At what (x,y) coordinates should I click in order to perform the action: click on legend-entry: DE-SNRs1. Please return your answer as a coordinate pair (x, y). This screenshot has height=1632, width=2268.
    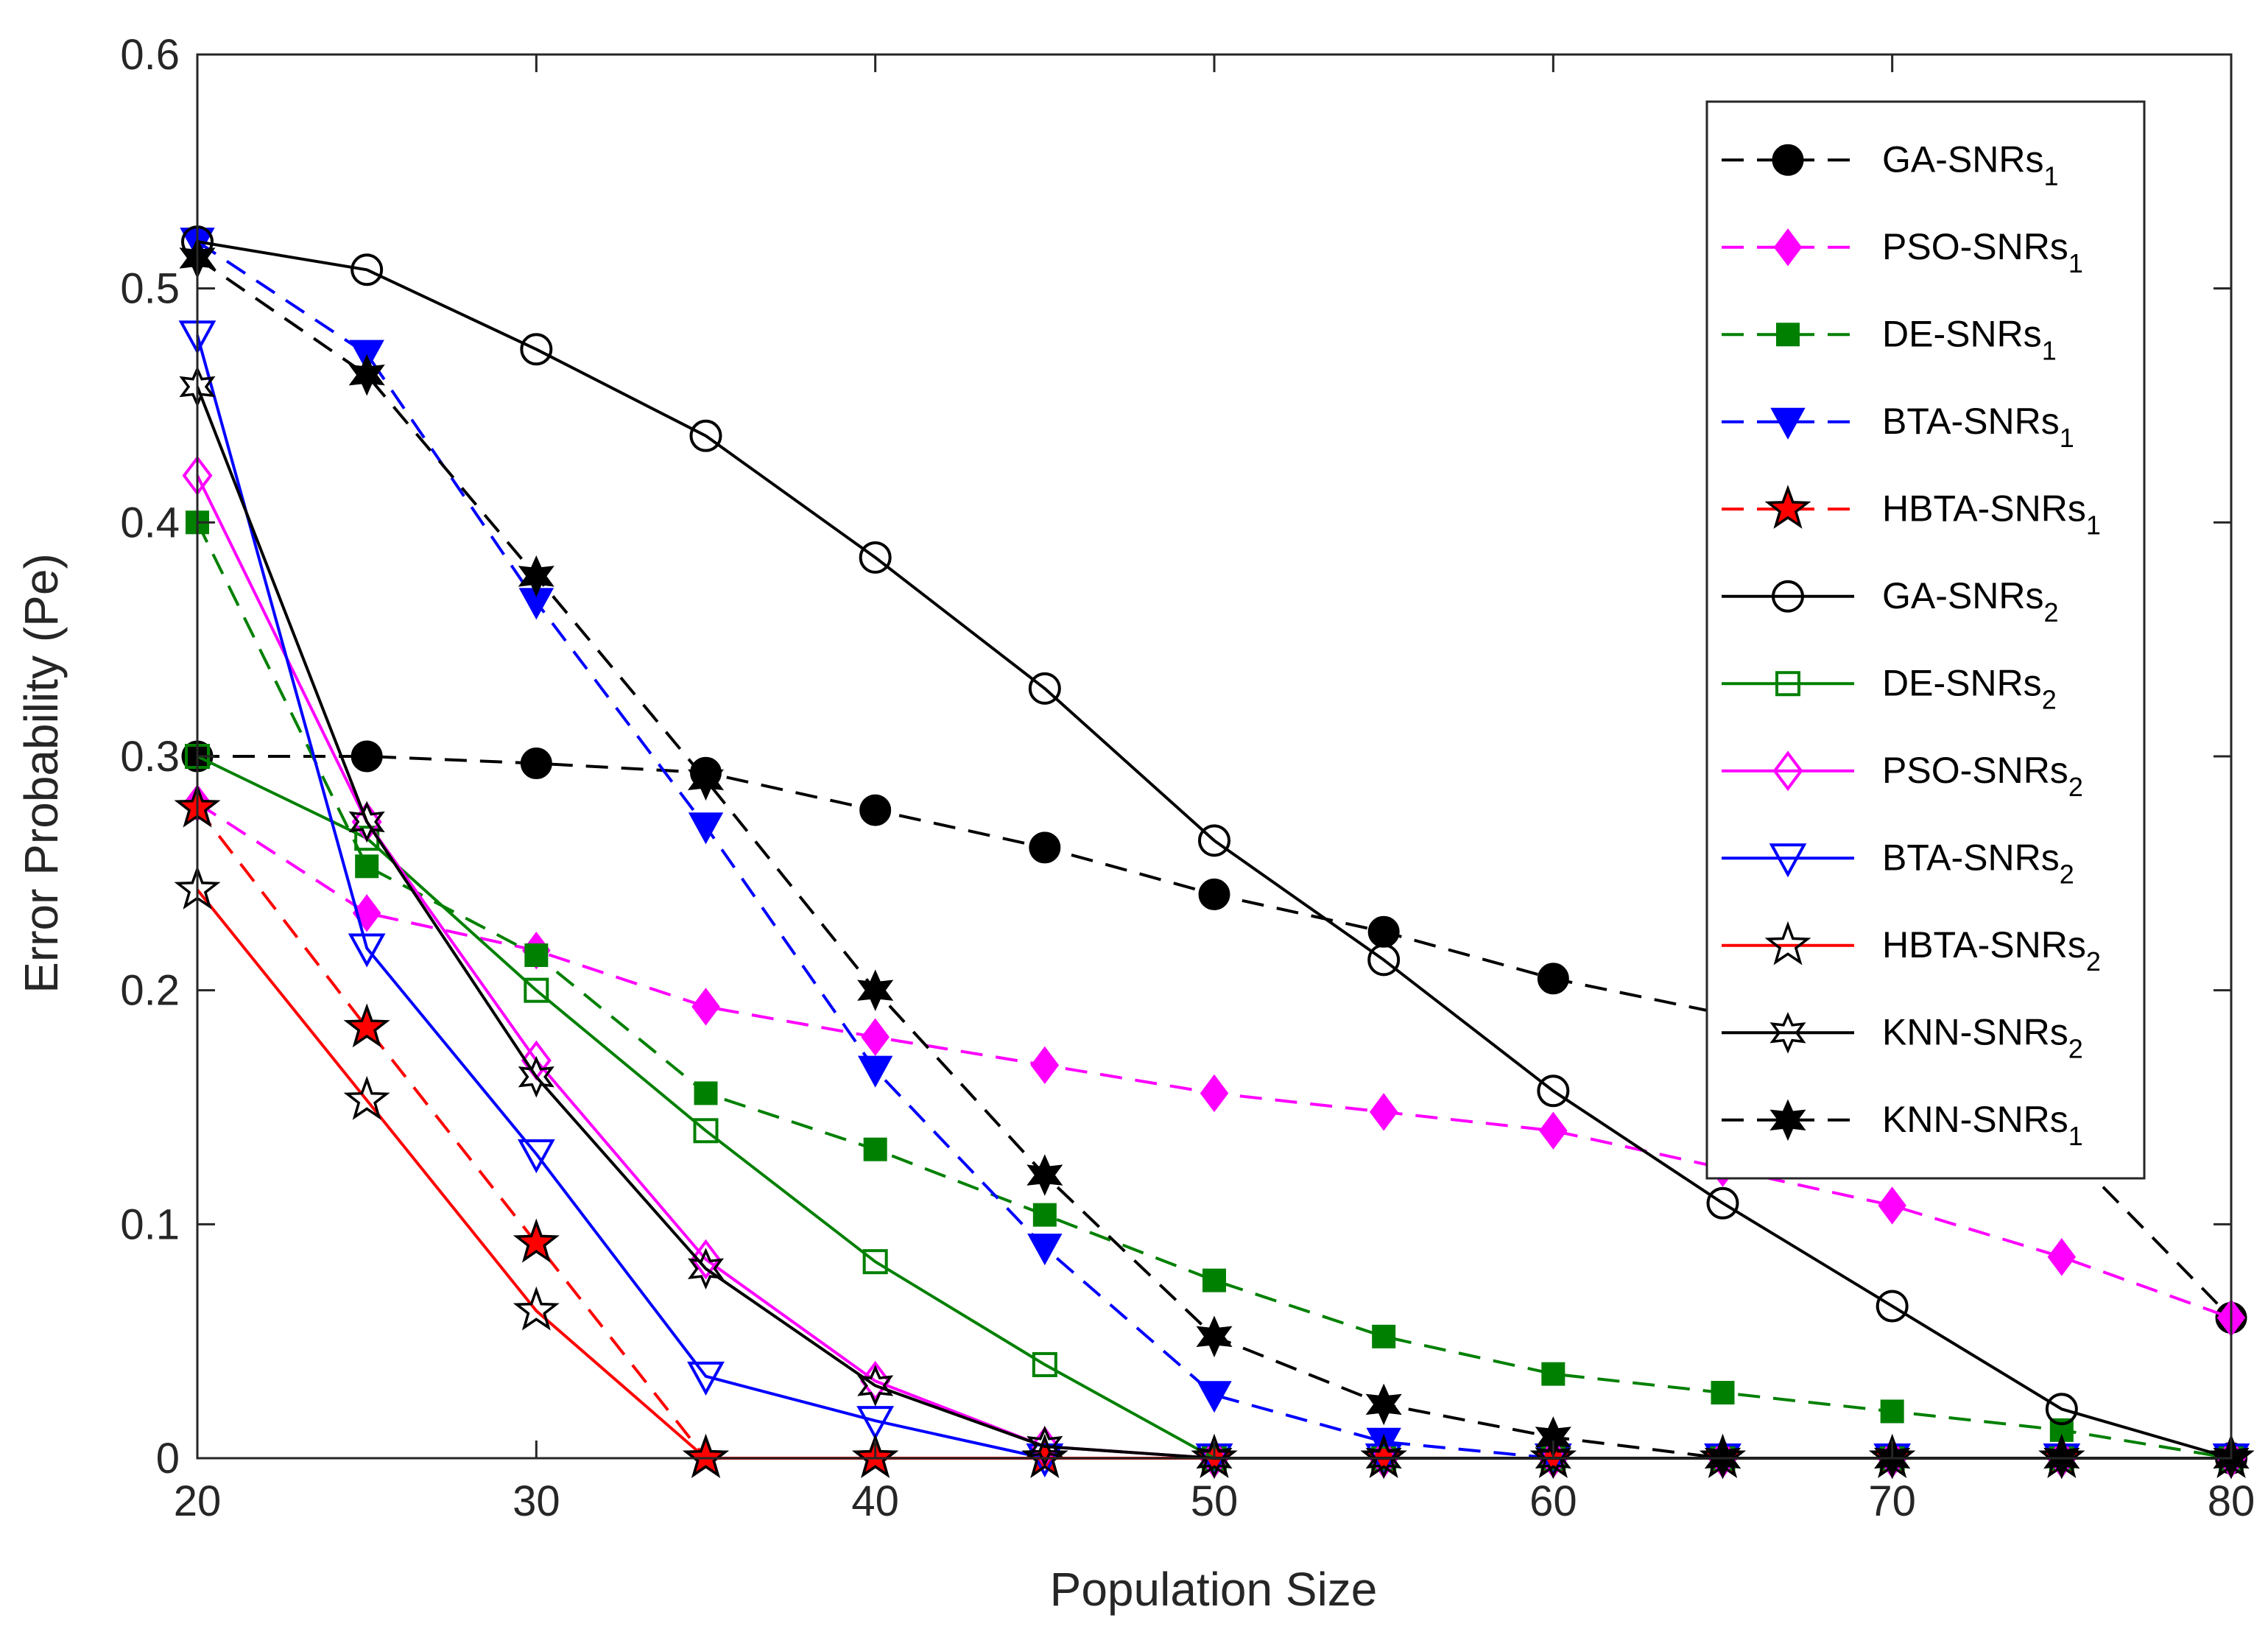
    Looking at the image, I should click on (1889, 339).